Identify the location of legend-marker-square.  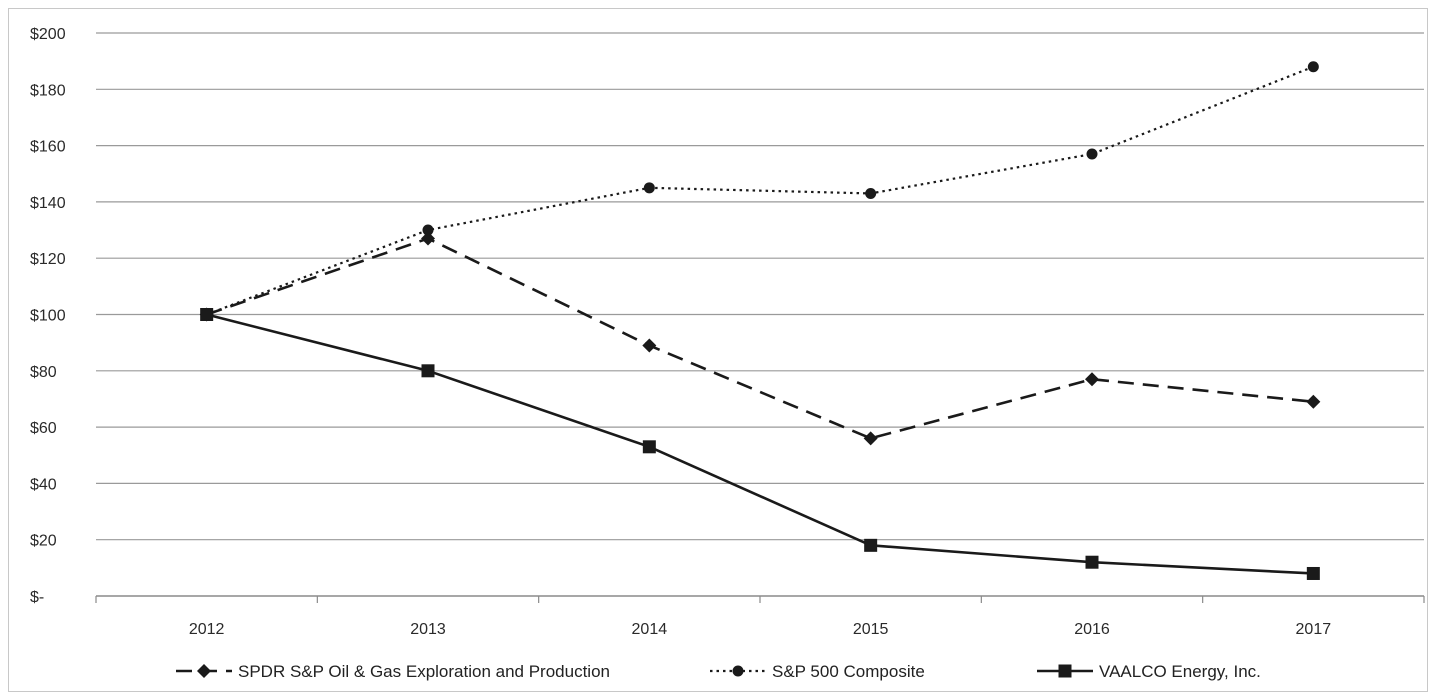
(1065, 671).